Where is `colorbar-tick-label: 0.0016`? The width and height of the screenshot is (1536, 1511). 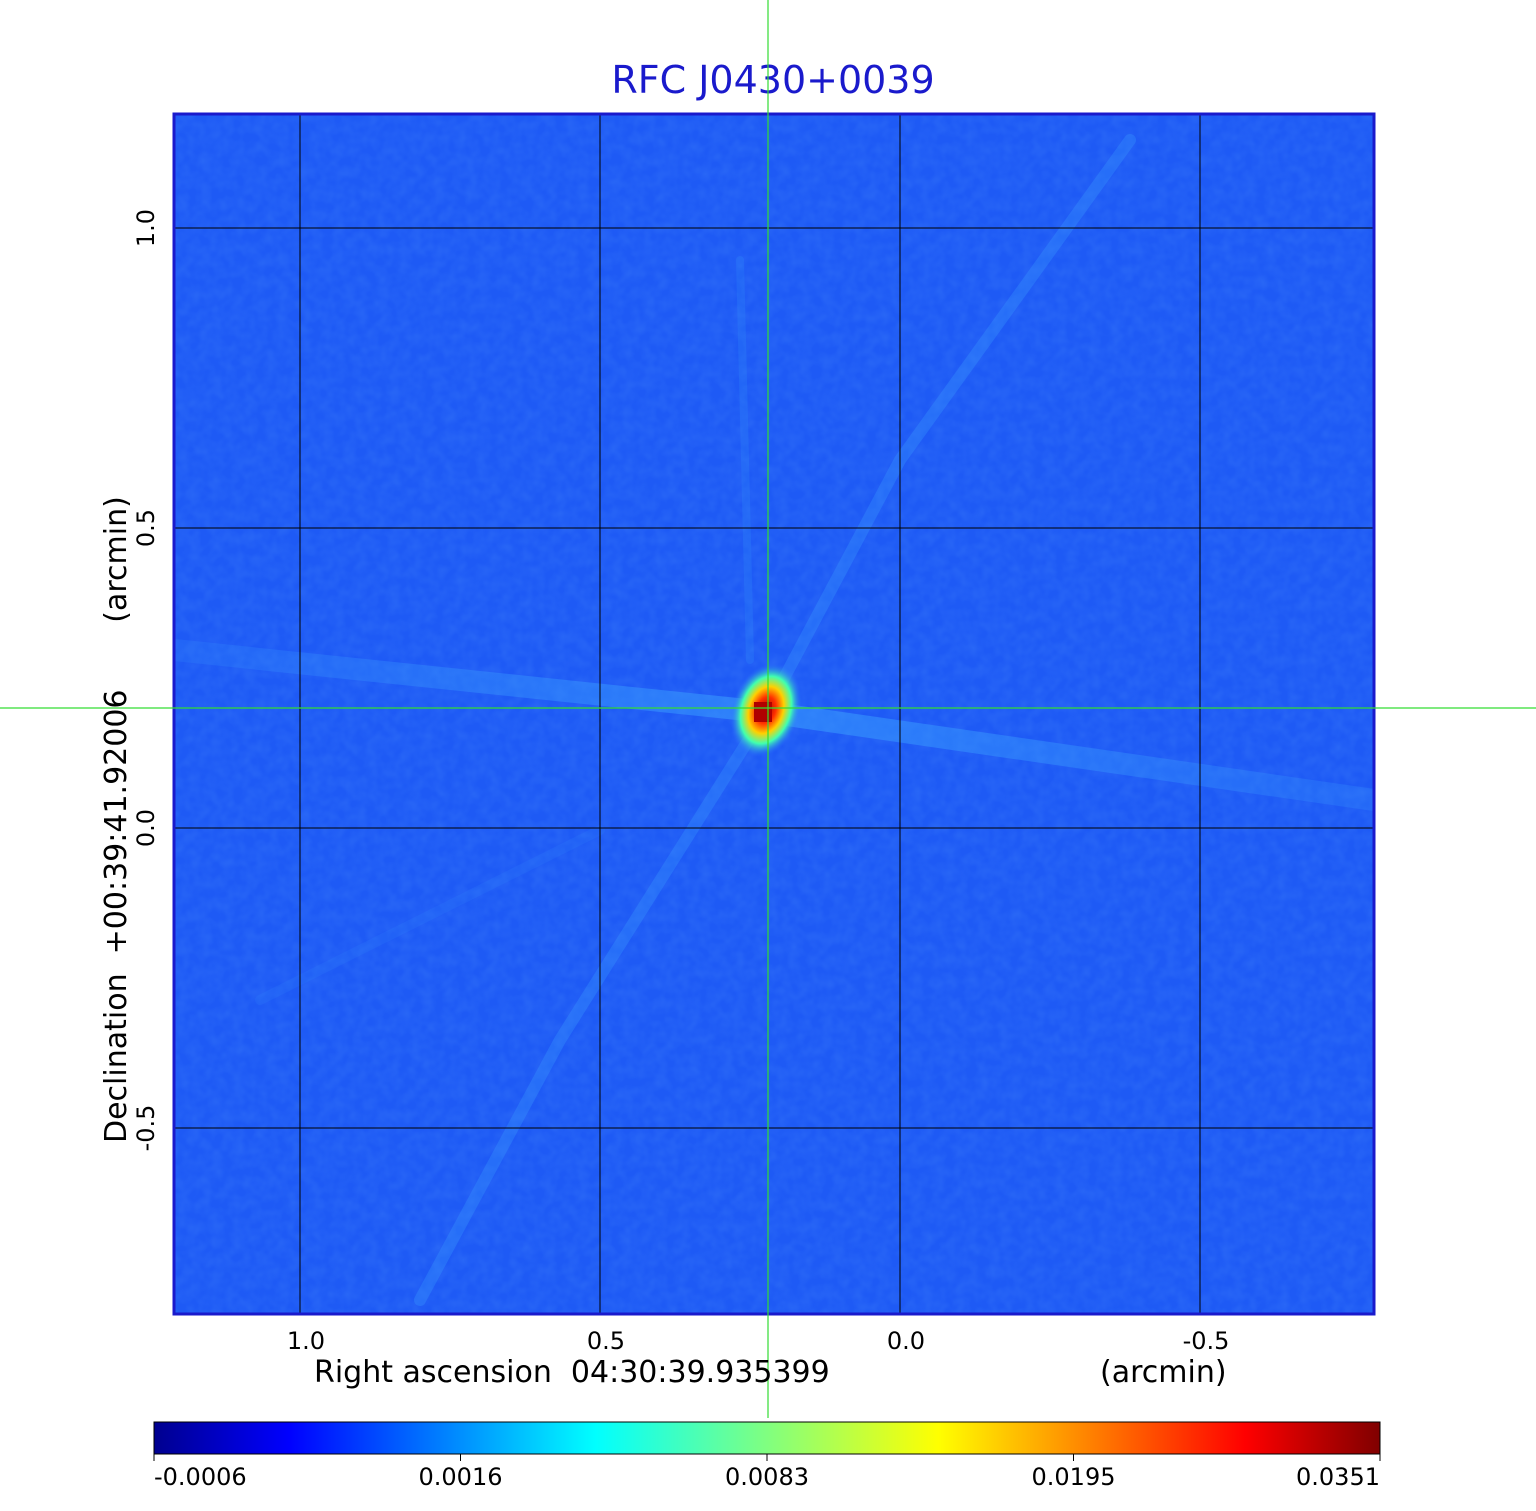 colorbar-tick-label: 0.0016 is located at coordinates (461, 1477).